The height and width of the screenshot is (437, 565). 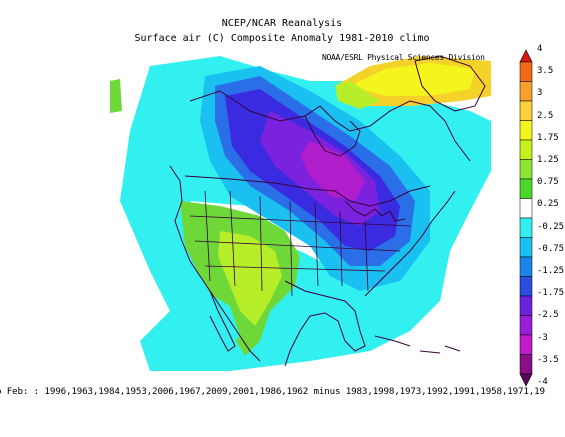 I want to click on legend-tick-label: 1.25, so click(x=548, y=160).